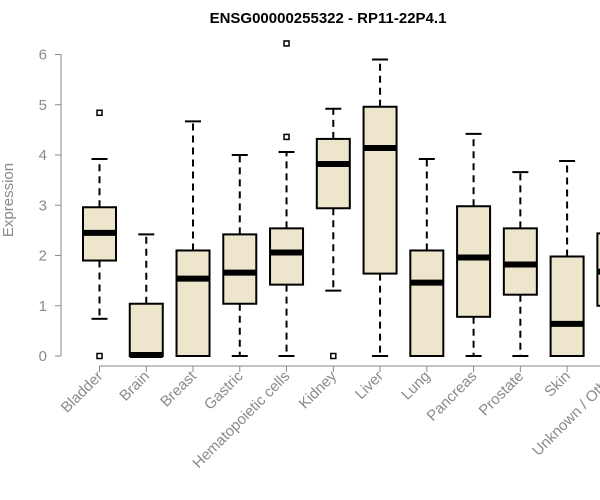 This screenshot has width=600, height=500. I want to click on x-category-label: Breast, so click(178, 388).